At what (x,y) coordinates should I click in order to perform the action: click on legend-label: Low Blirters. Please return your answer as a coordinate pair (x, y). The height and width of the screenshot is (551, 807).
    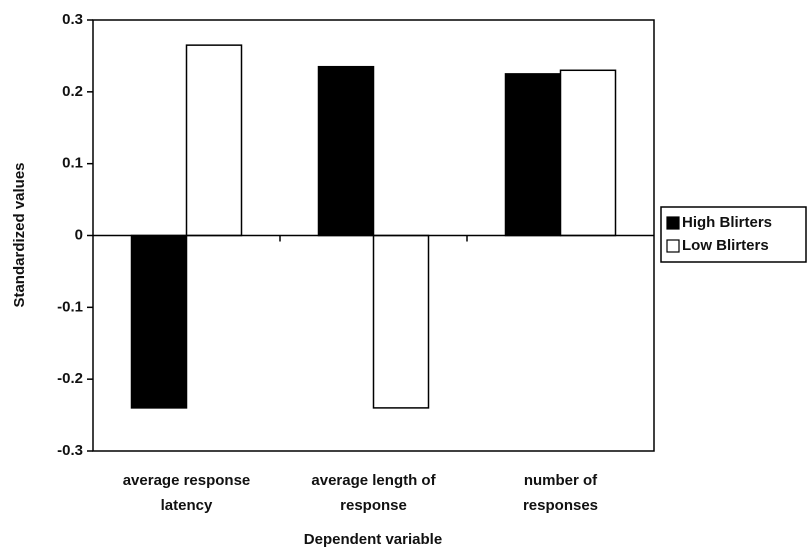
    Looking at the image, I should click on (725, 245).